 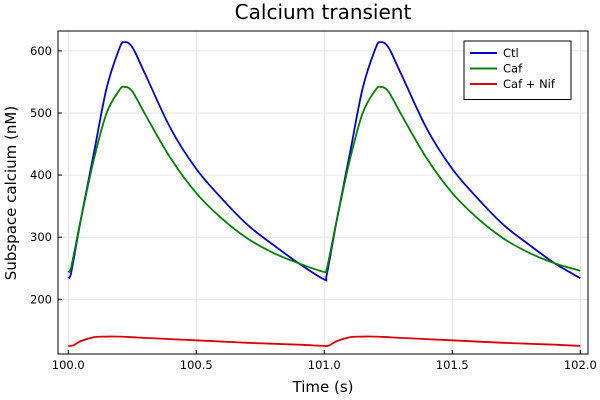 What do you see at coordinates (513, 69) in the screenshot?
I see `legend-label: Caf` at bounding box center [513, 69].